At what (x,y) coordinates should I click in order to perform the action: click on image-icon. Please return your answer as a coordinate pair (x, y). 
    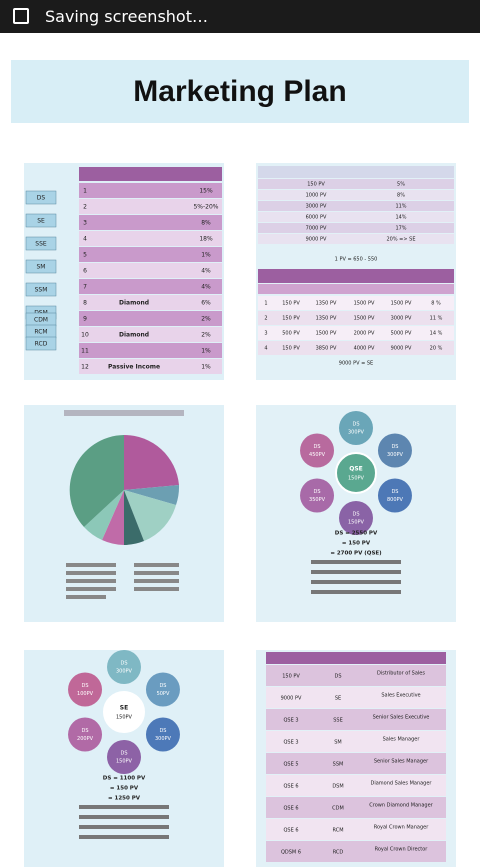
    Looking at the image, I should click on (21, 16).